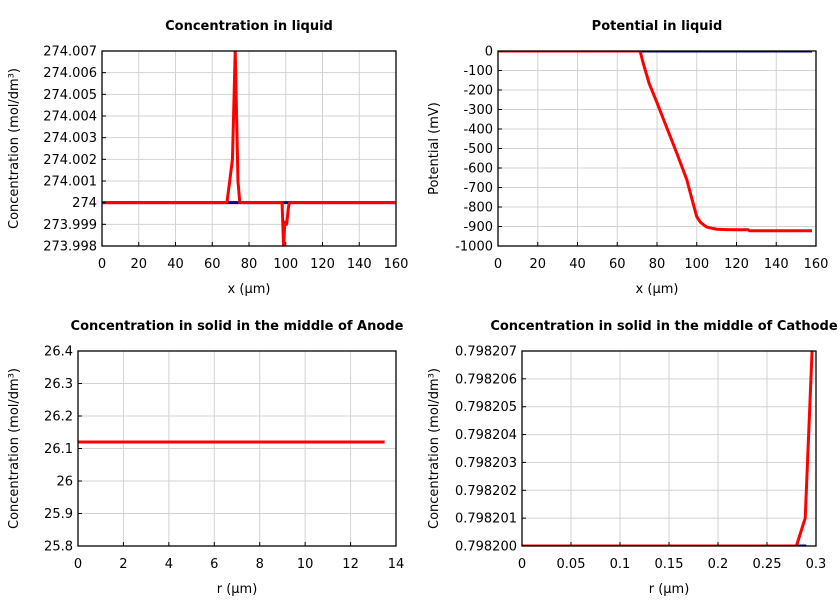 The height and width of the screenshot is (600, 840). Describe the element at coordinates (478, 188) in the screenshot. I see `y-tick-label: -700` at that location.